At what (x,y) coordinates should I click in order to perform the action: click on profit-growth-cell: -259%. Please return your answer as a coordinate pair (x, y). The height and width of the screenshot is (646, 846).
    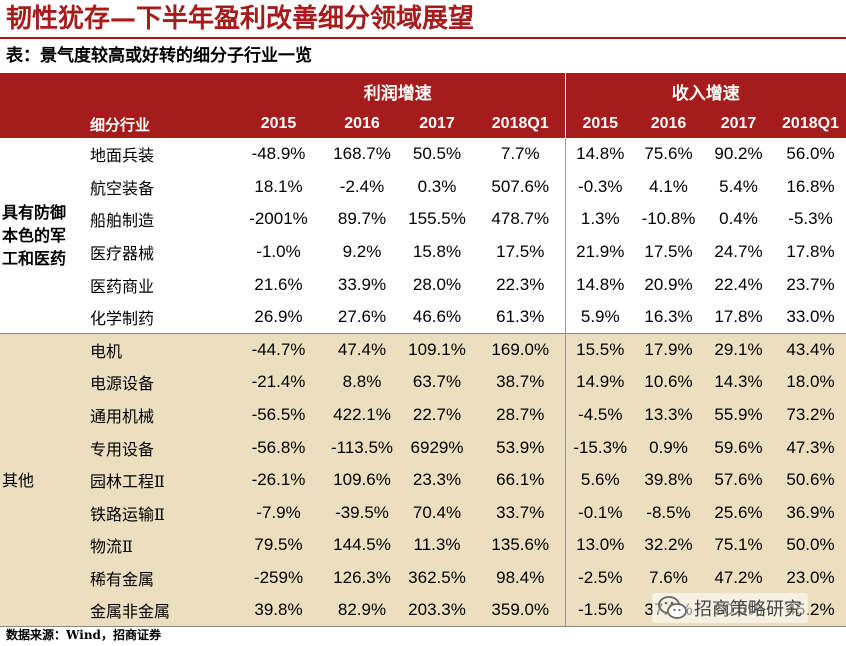
    Looking at the image, I should click on (278, 578).